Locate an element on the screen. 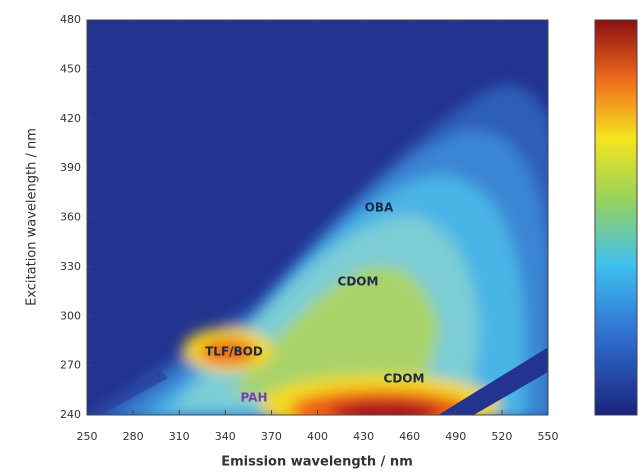  y-tick-label: 330 is located at coordinates (70, 266).